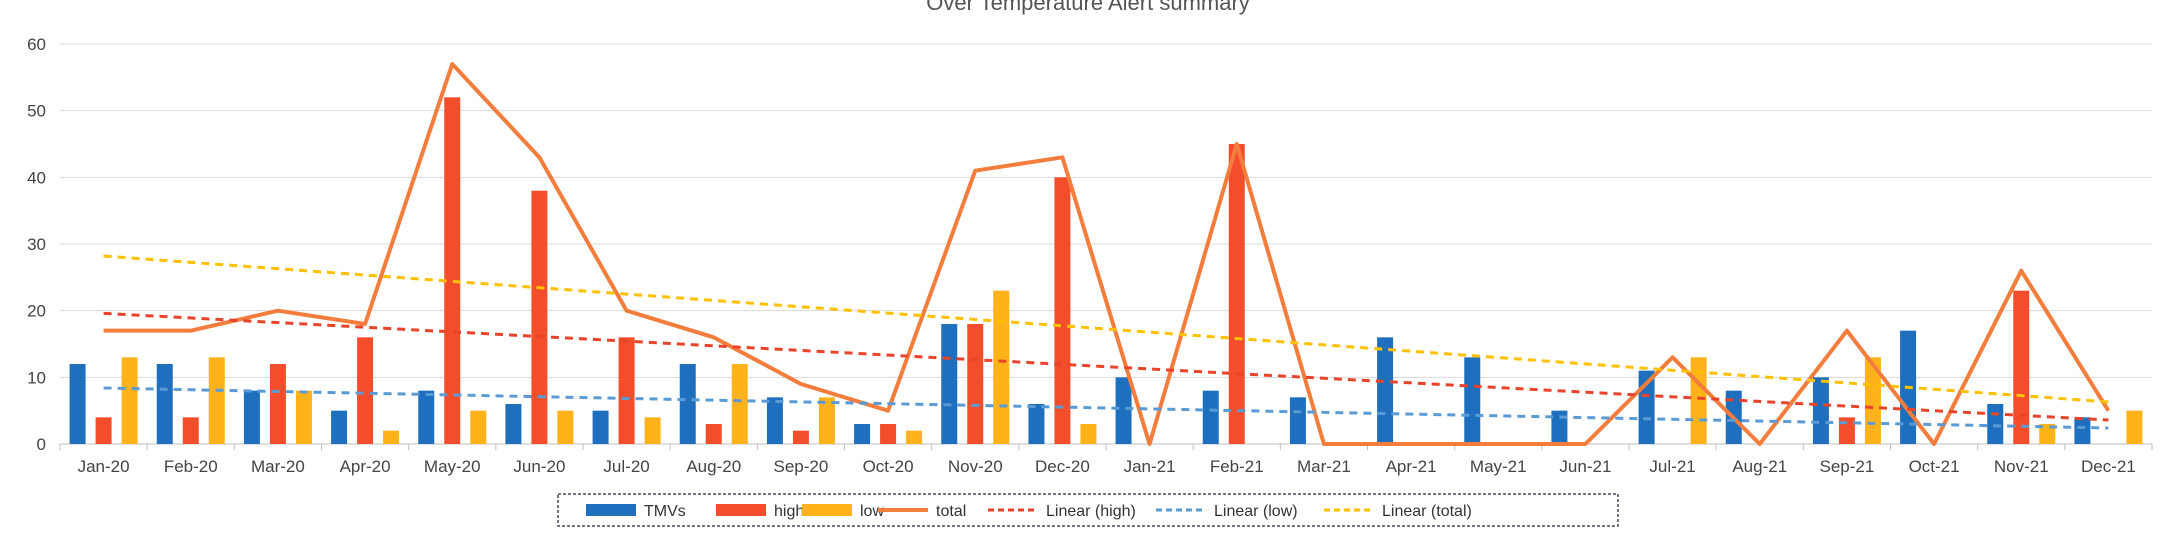 Image resolution: width=2176 pixels, height=538 pixels. What do you see at coordinates (951, 511) in the screenshot?
I see `legend-label: total` at bounding box center [951, 511].